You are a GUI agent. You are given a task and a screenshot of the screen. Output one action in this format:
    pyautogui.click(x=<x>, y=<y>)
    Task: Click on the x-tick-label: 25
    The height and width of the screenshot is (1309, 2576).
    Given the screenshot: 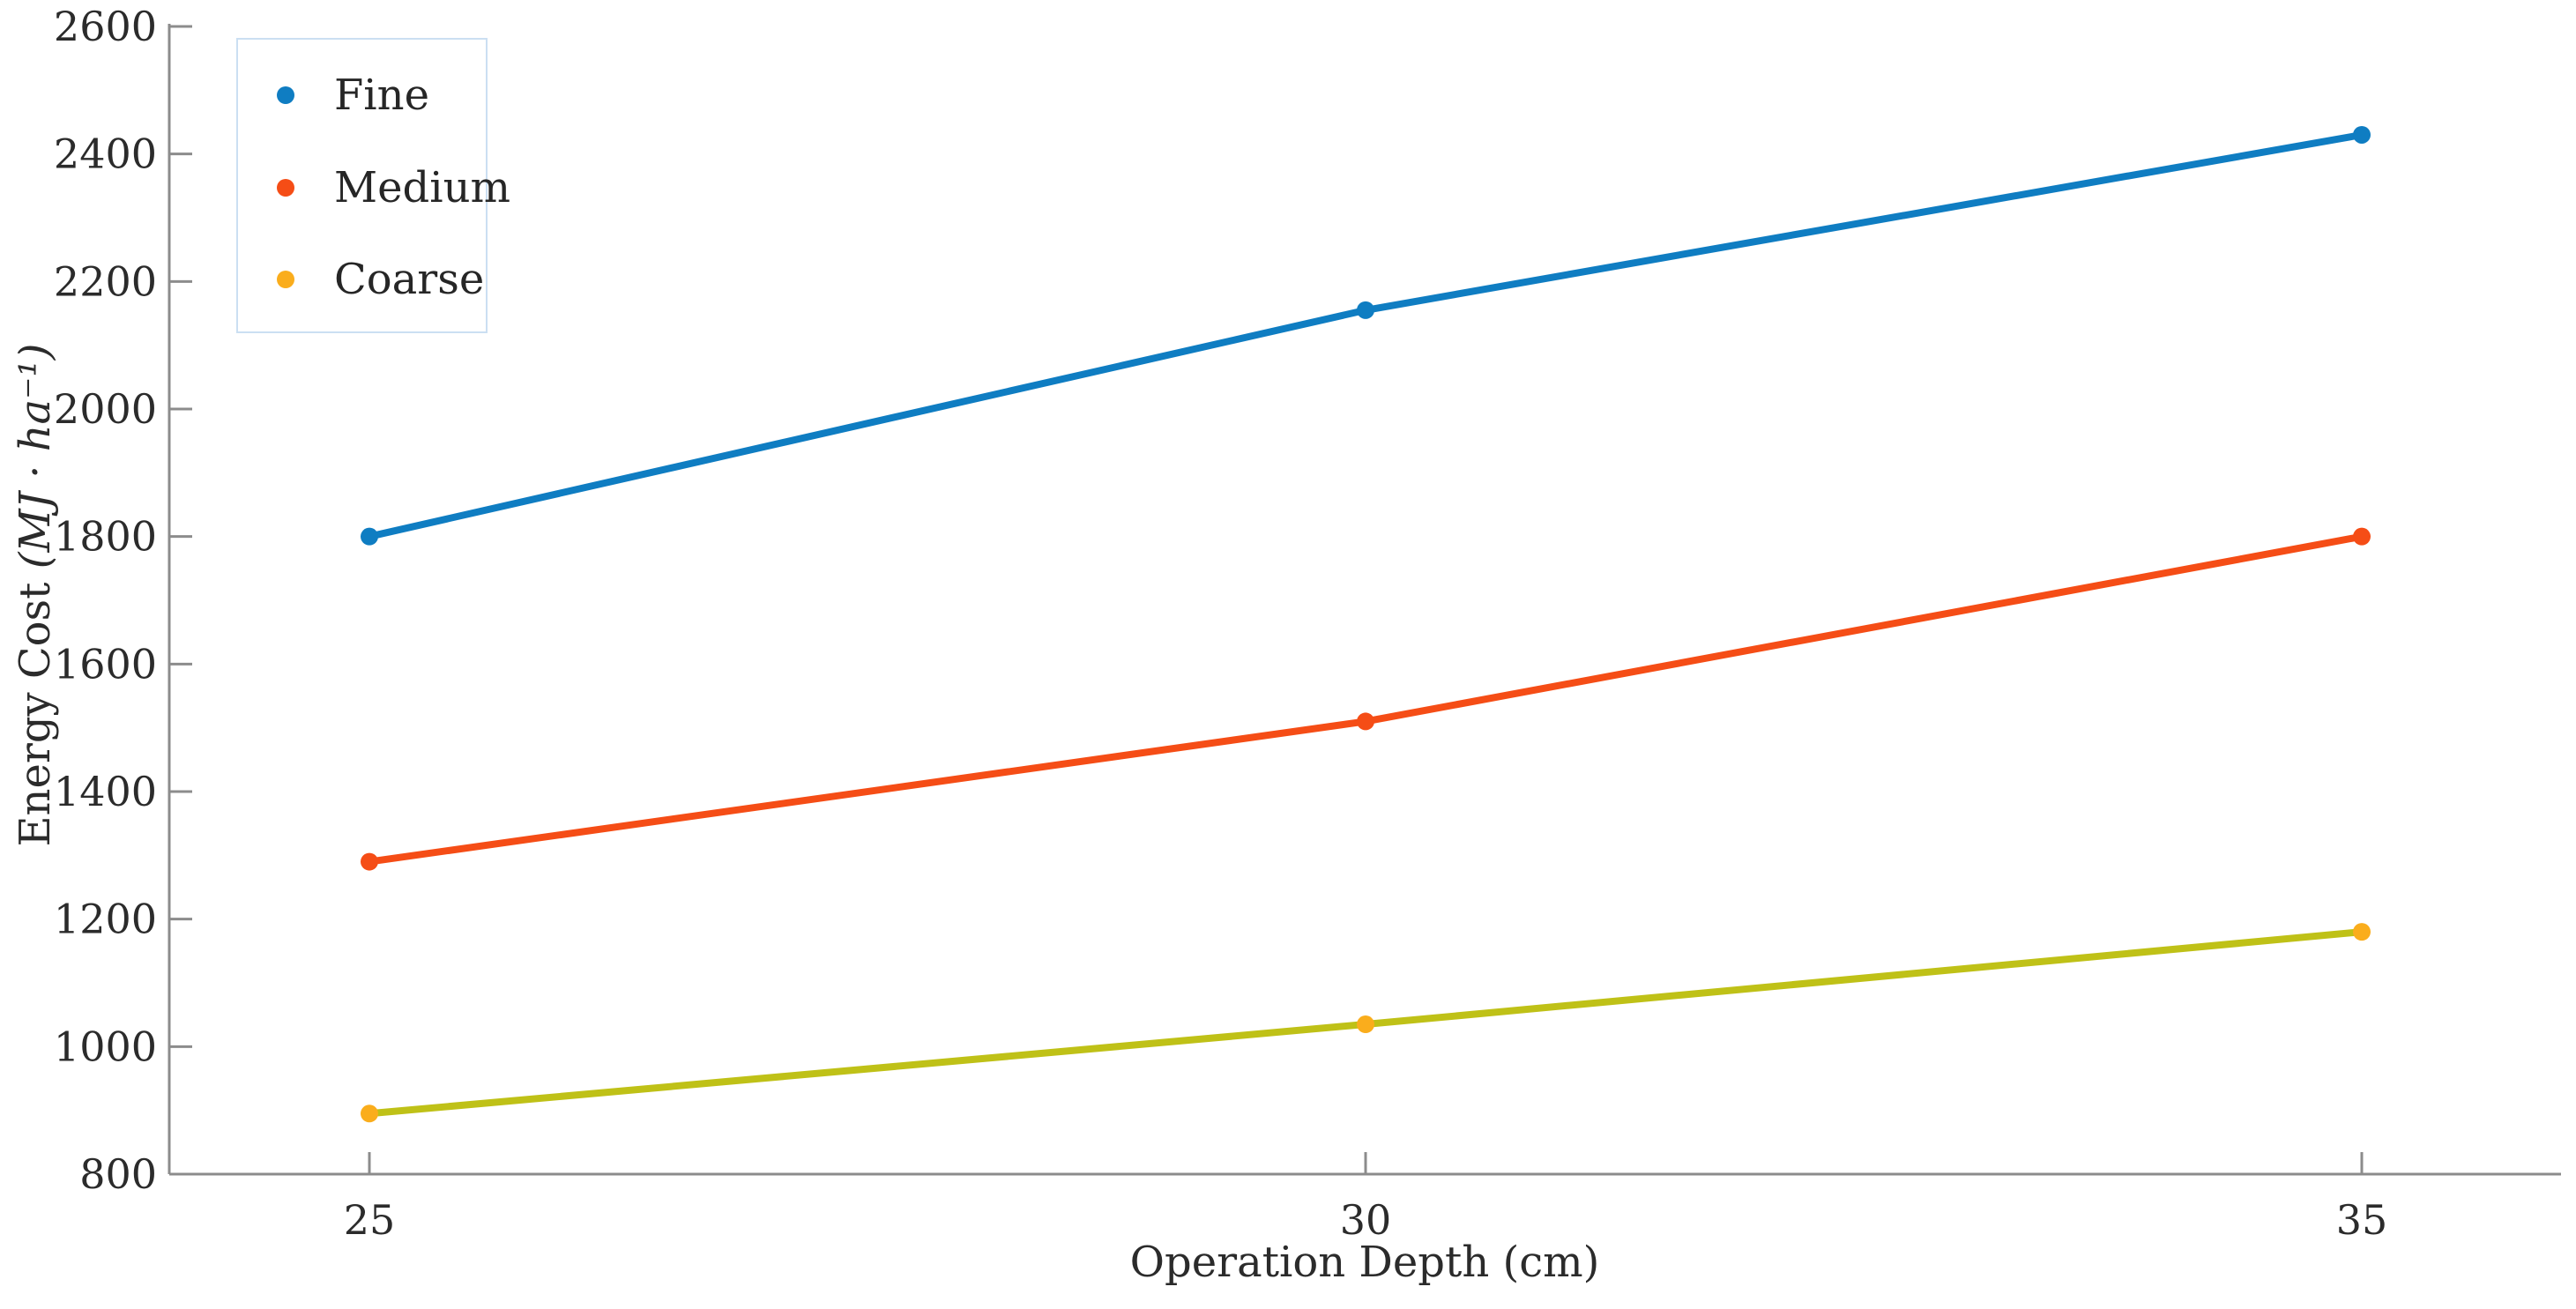 What is the action you would take?
    pyautogui.click(x=370, y=1220)
    